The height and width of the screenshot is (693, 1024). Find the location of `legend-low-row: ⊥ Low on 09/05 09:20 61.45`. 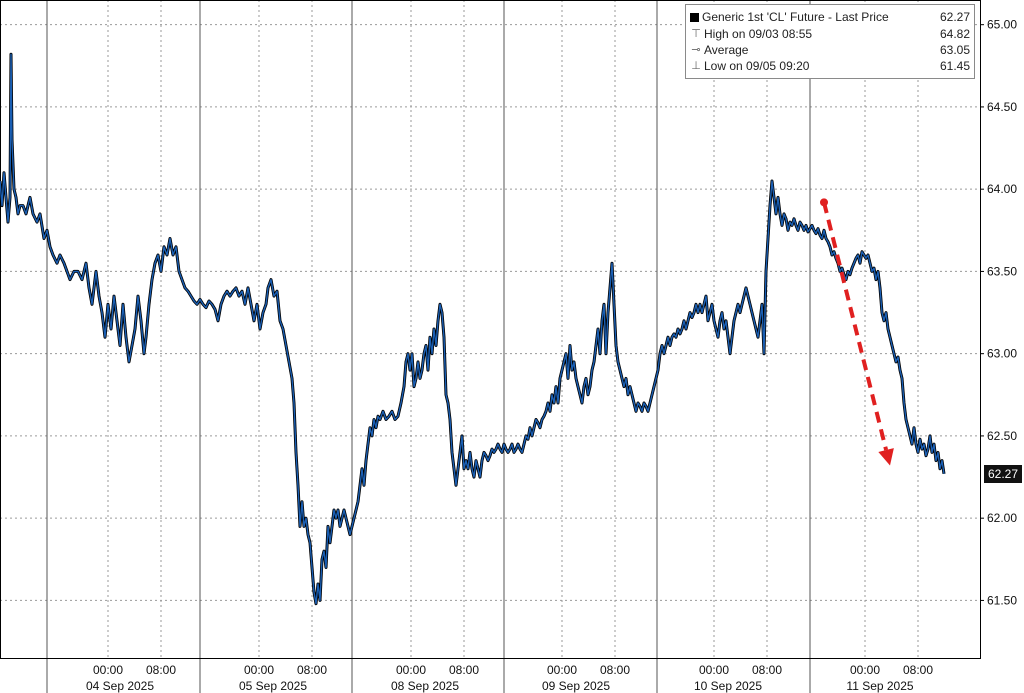

legend-low-row: ⊥ Low on 09/05 09:20 61.45 is located at coordinates (830, 66).